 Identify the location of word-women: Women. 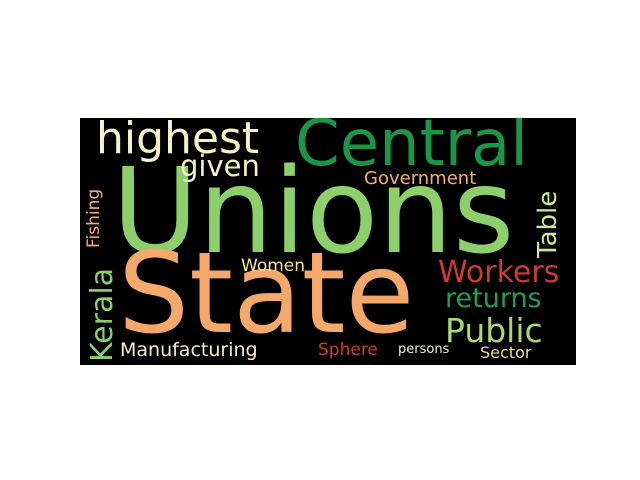
(273, 266).